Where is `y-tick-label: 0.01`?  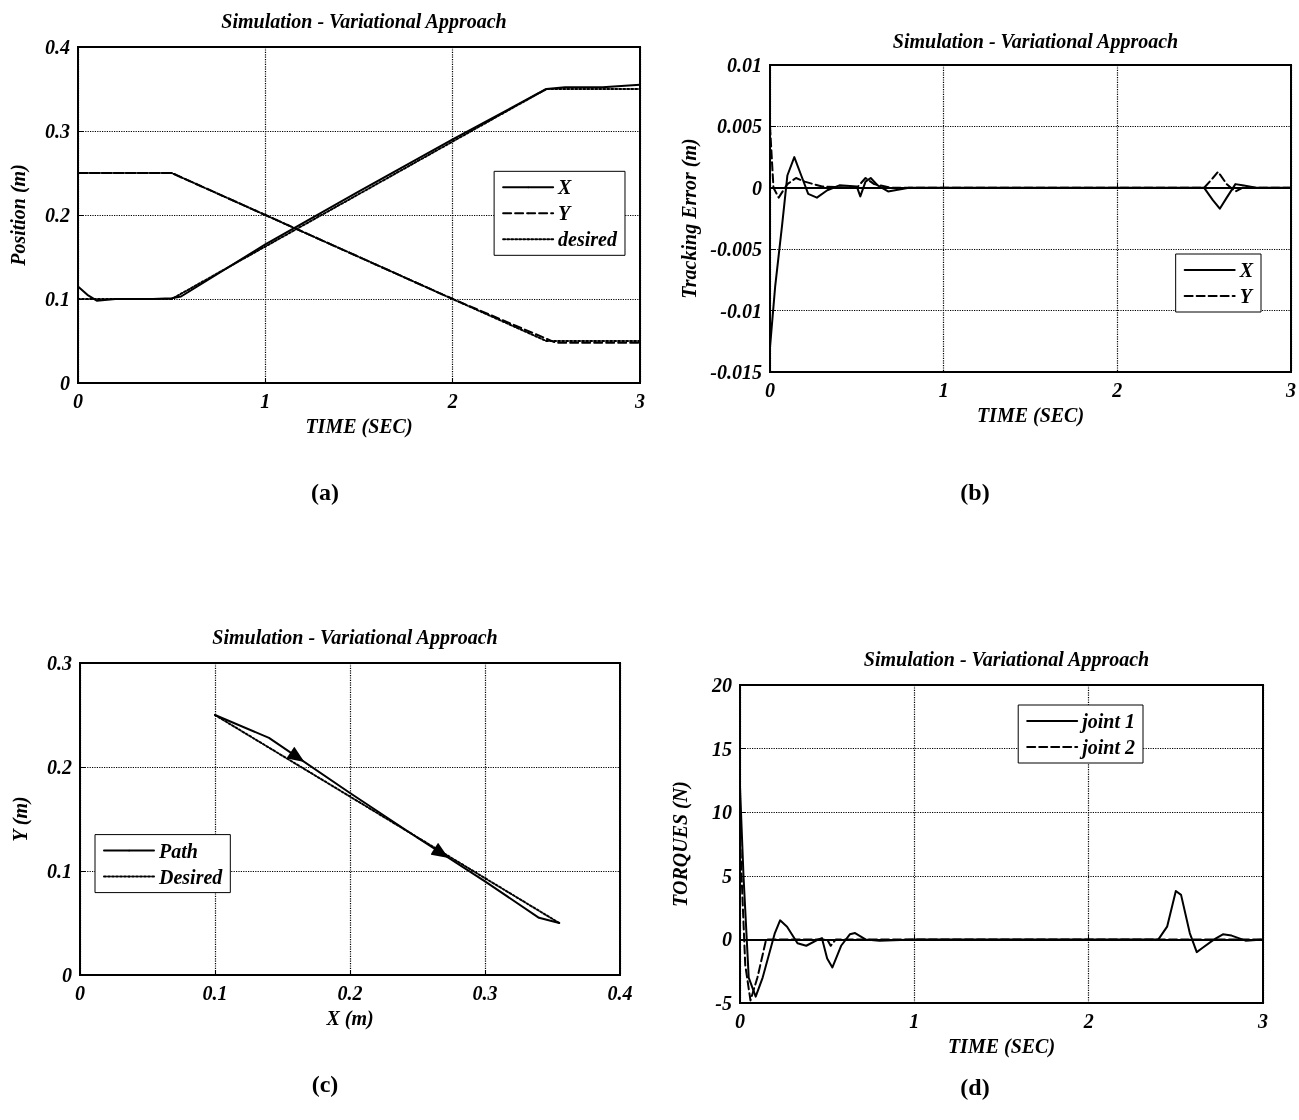
y-tick-label: 0.01 is located at coordinates (744, 65).